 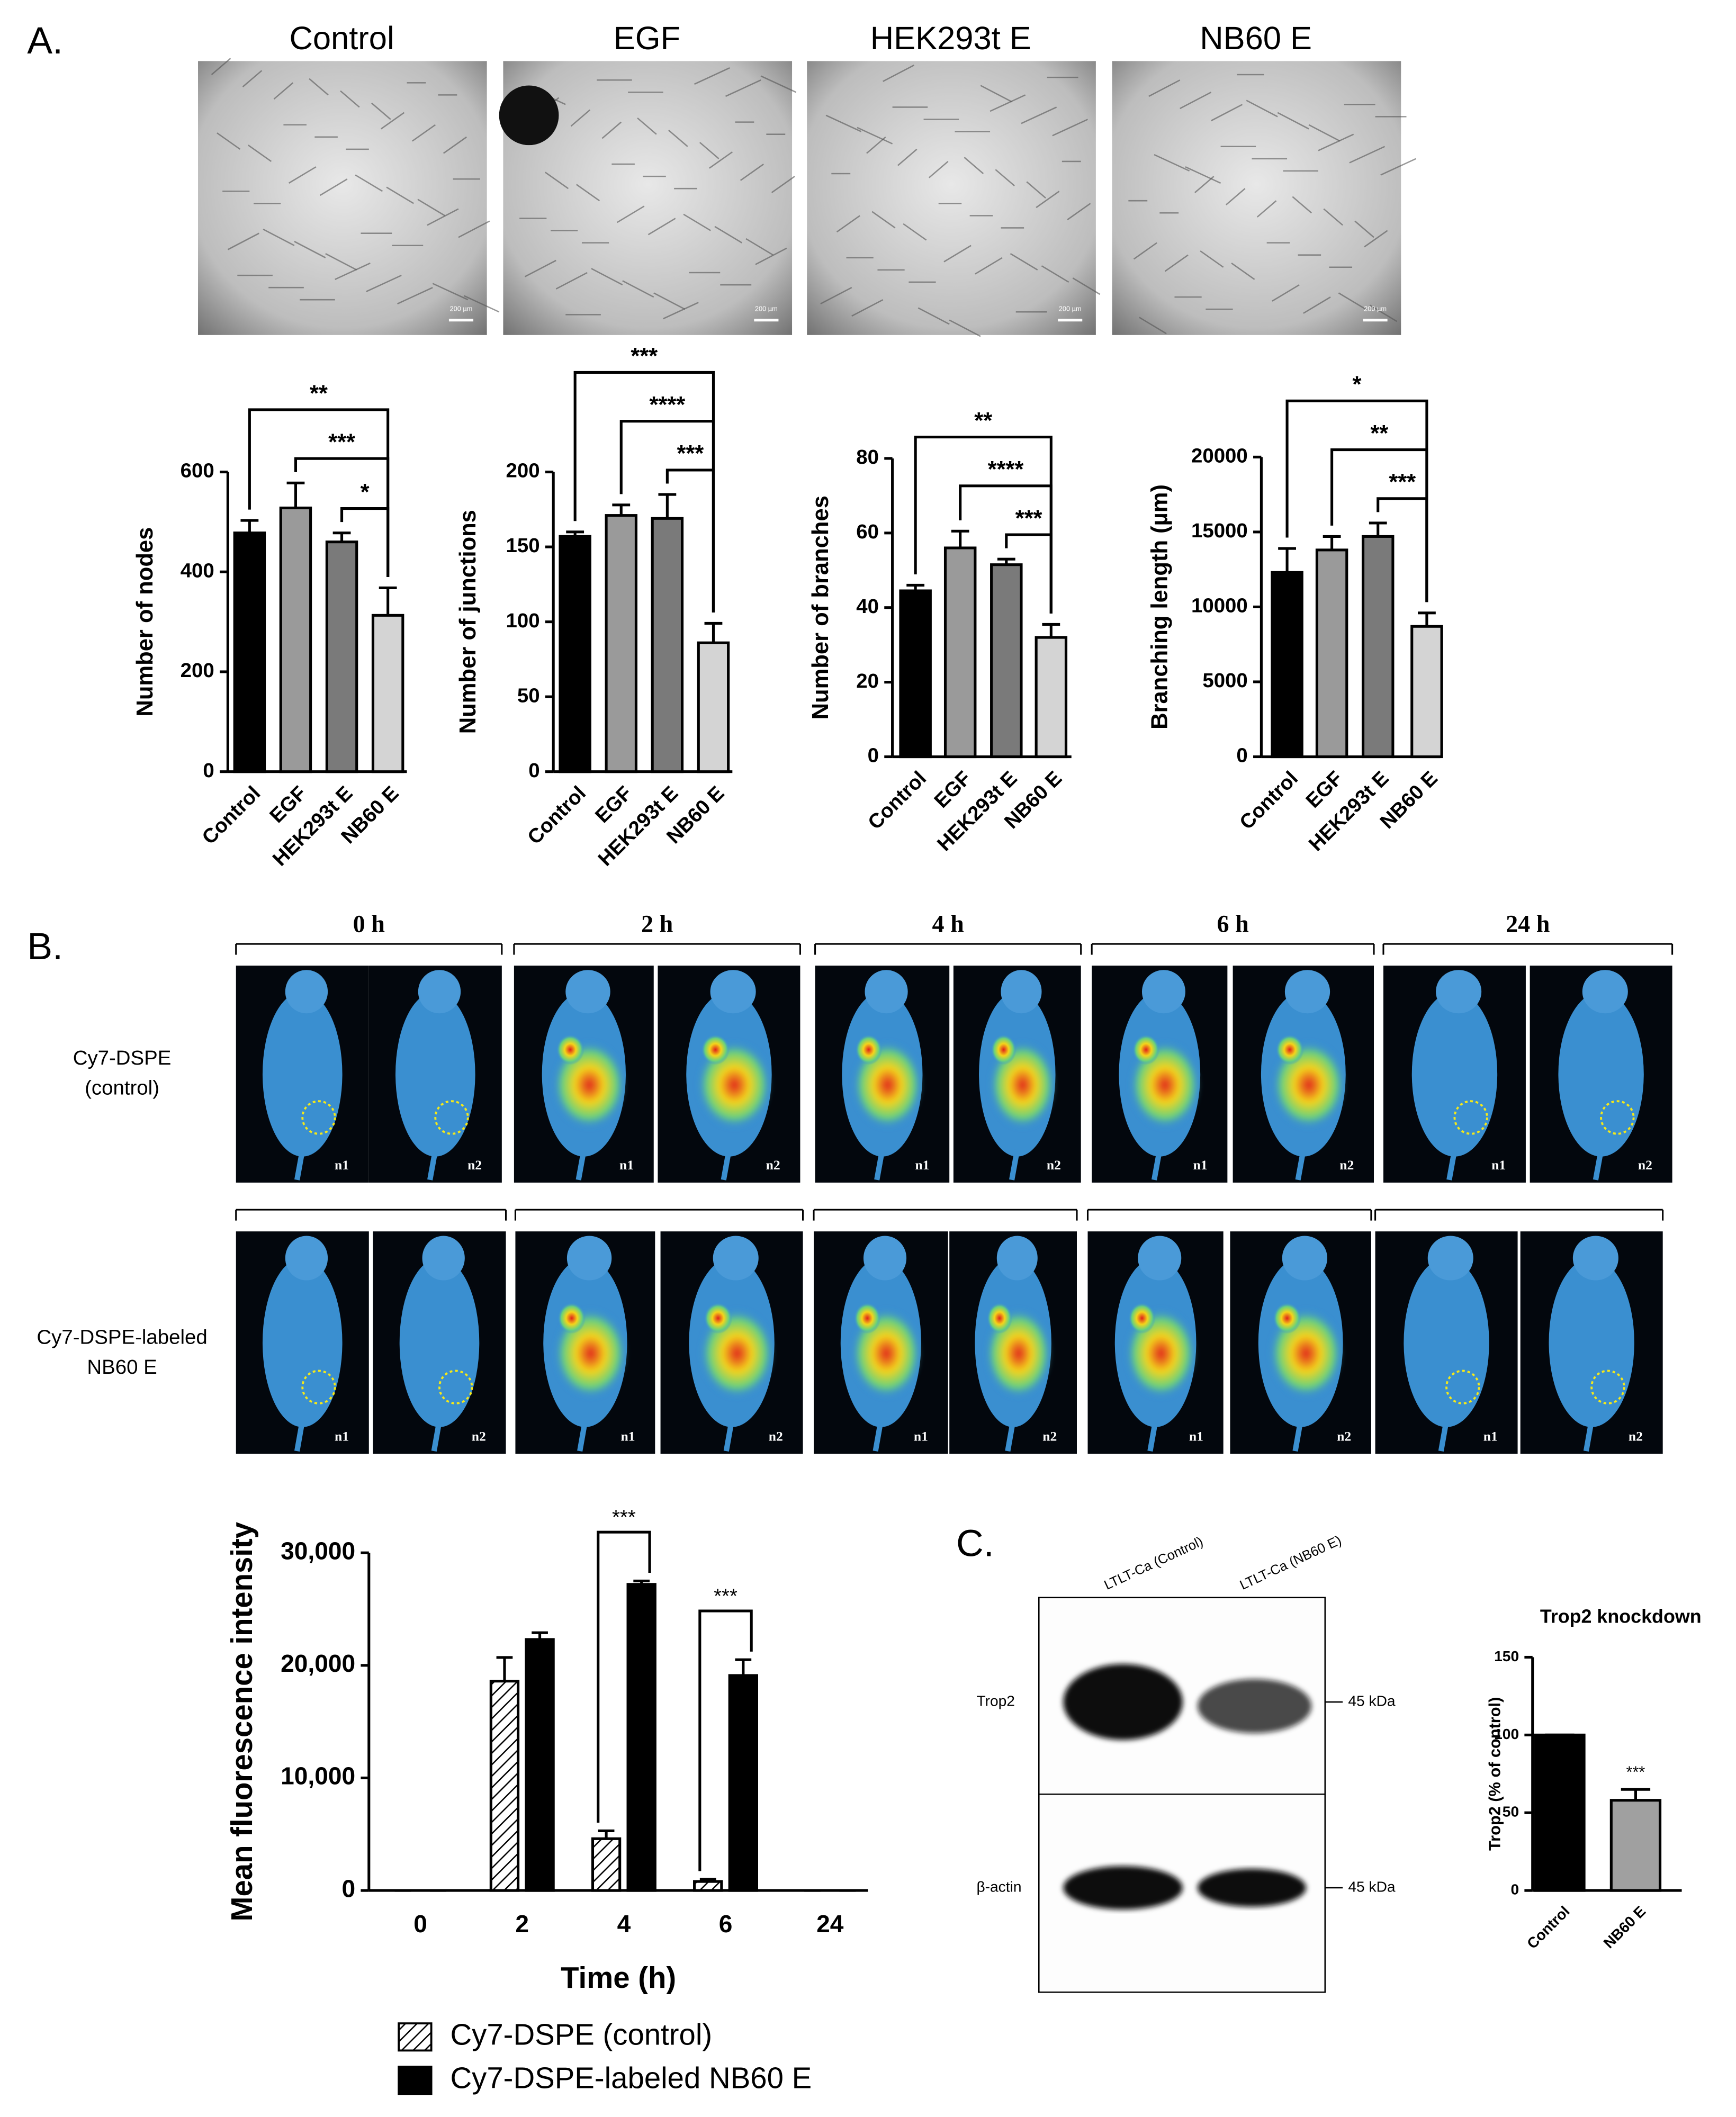 What do you see at coordinates (867, 1318) in the screenshot?
I see `signal` at bounding box center [867, 1318].